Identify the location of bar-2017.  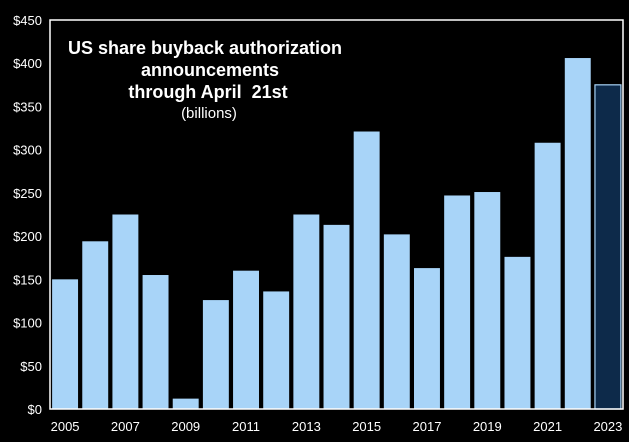
(427, 338).